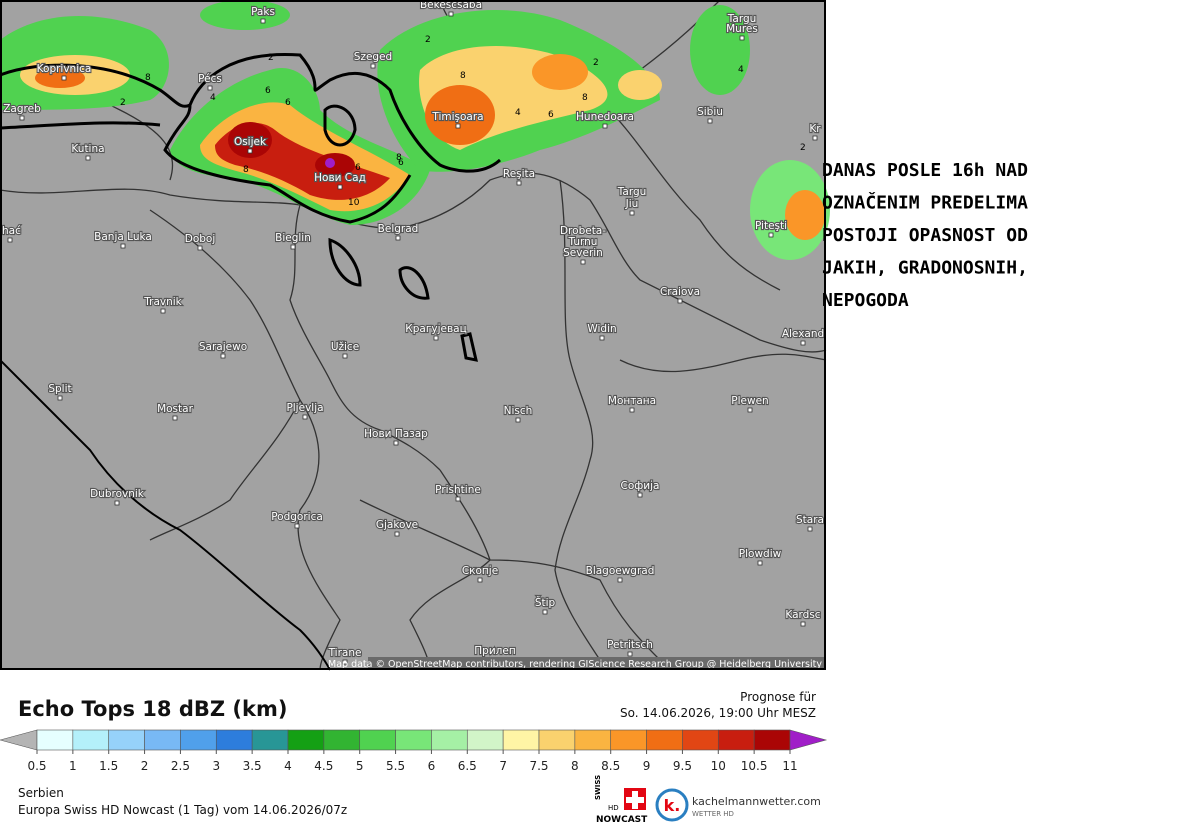  I want to click on city-label: Severin, so click(583, 253).